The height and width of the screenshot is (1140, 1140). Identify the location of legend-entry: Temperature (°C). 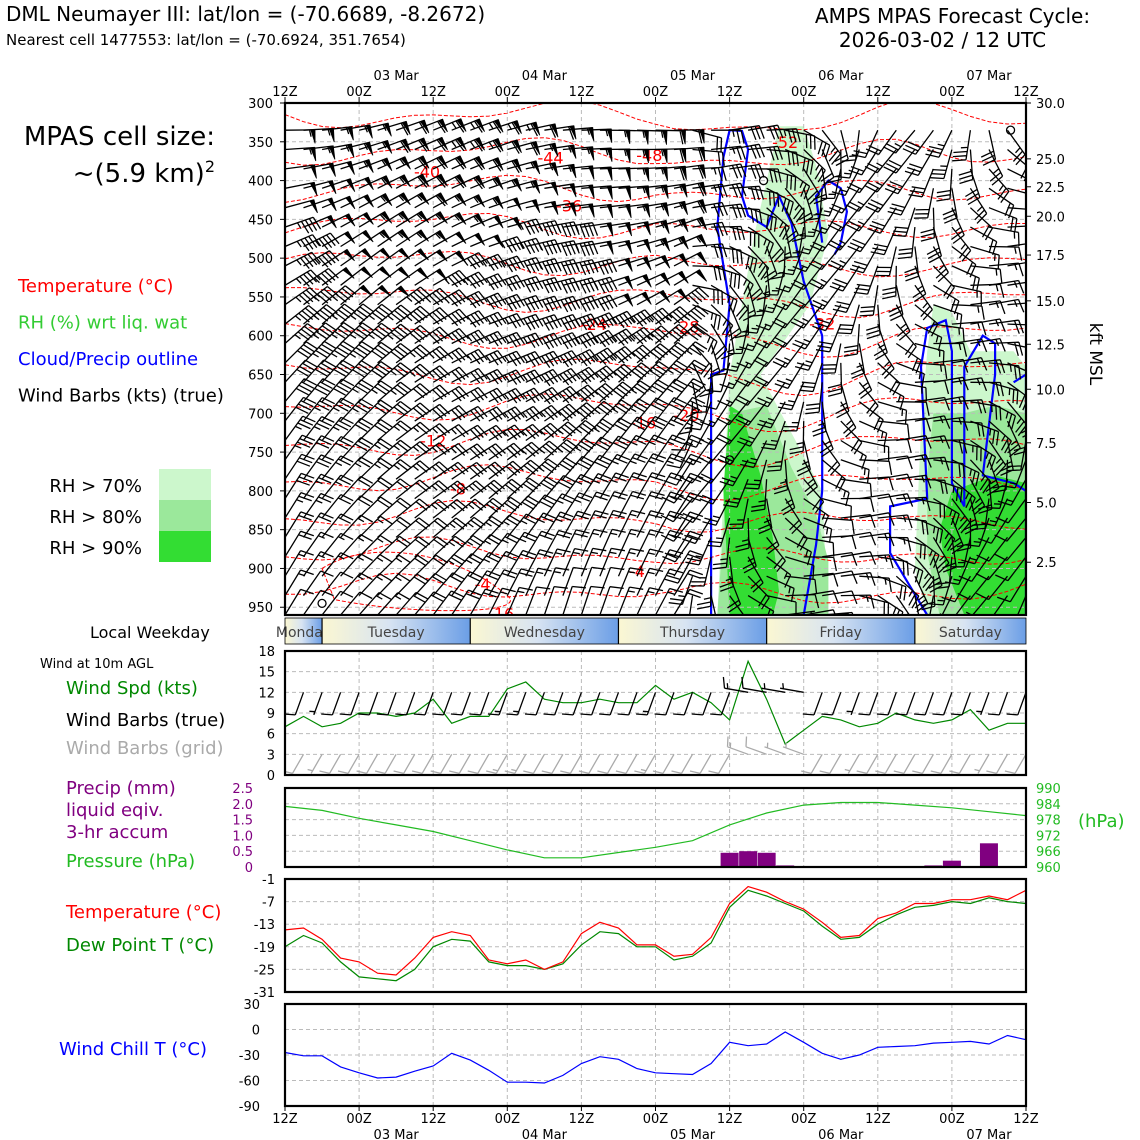
(95, 286).